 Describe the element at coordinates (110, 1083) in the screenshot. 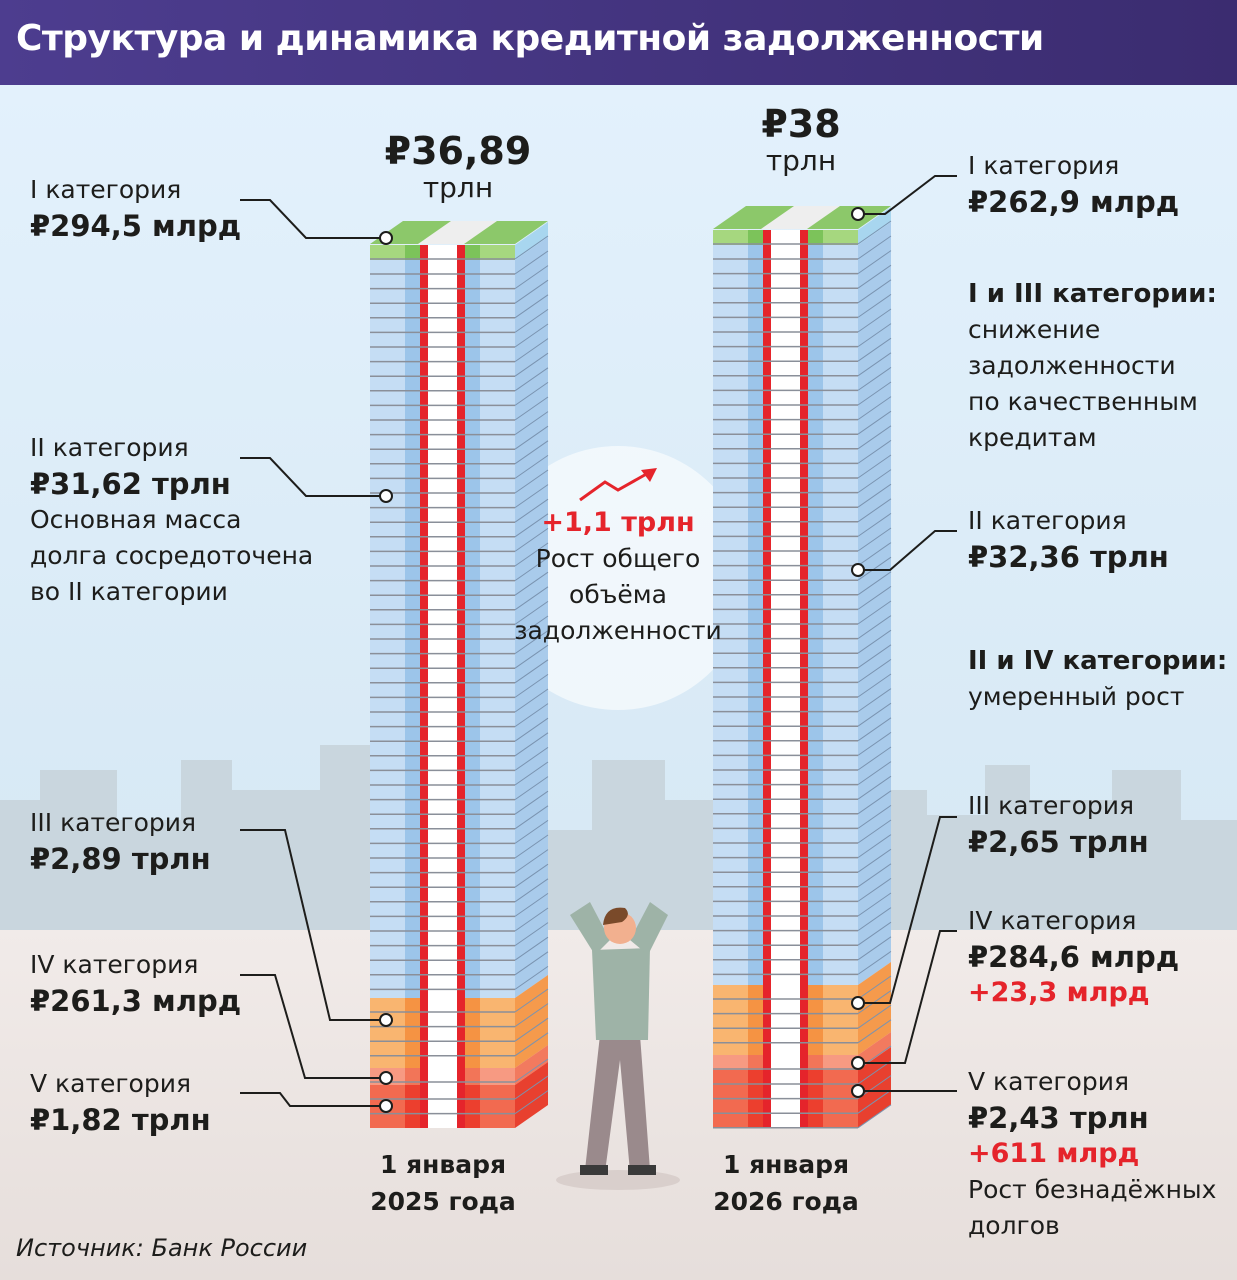

I see `category-name: V категория` at that location.